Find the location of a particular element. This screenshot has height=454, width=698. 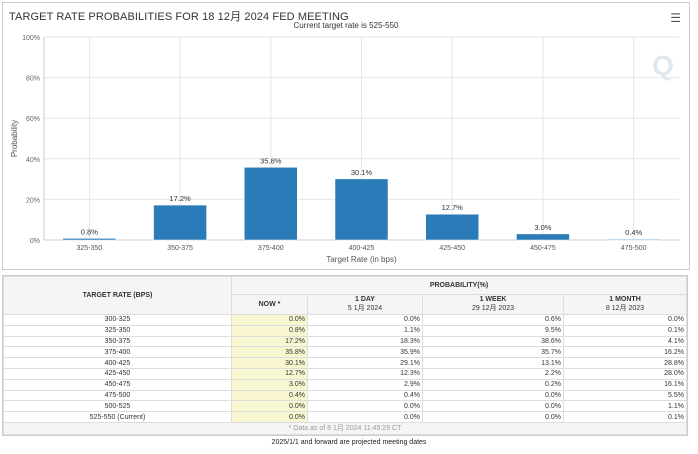

table-row: 325-350 0.8% 1.1% 9.5% 0.1% is located at coordinates (345, 330).